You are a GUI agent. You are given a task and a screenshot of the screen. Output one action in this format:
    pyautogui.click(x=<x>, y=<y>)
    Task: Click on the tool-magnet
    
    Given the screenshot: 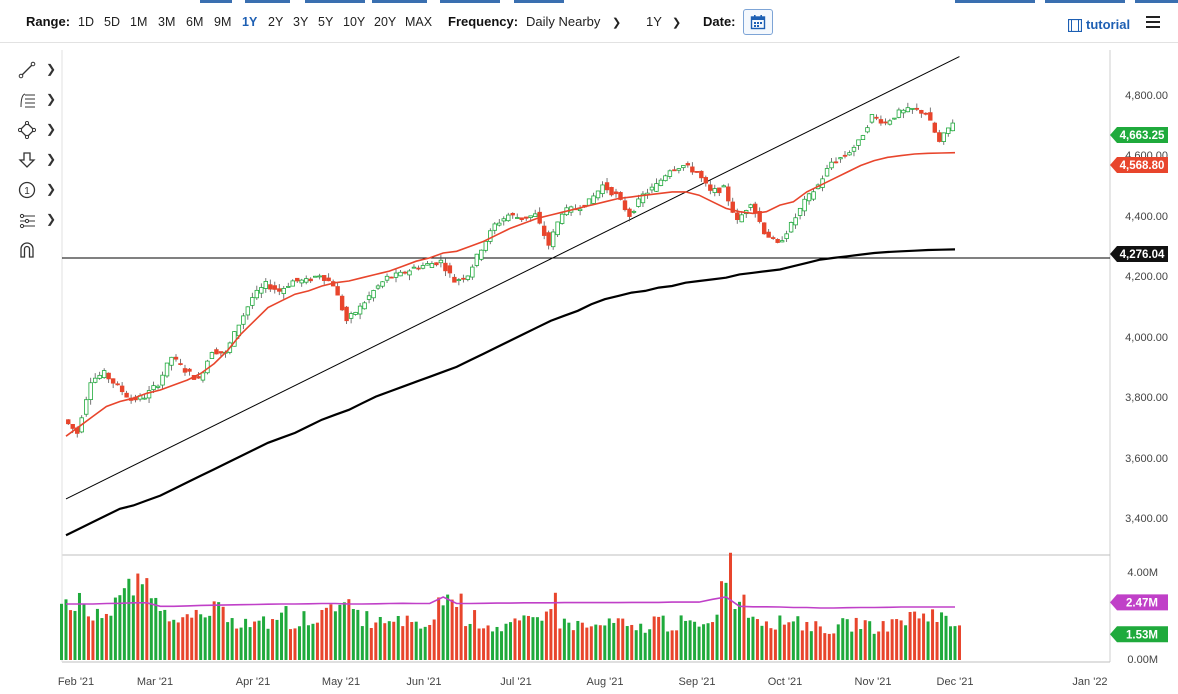 What is the action you would take?
    pyautogui.click(x=34, y=251)
    